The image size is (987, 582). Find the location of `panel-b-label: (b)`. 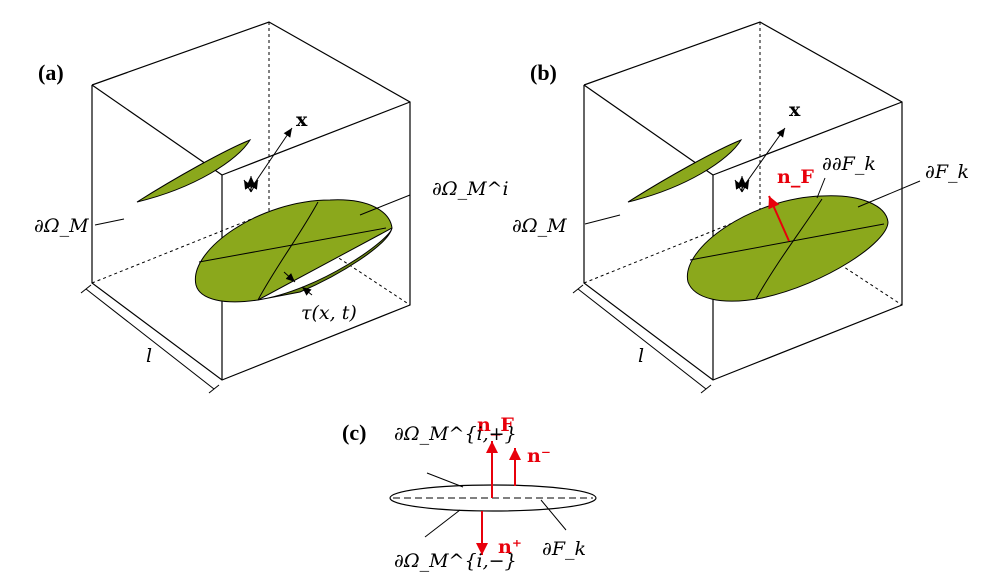

panel-b-label: (b) is located at coordinates (543, 72).